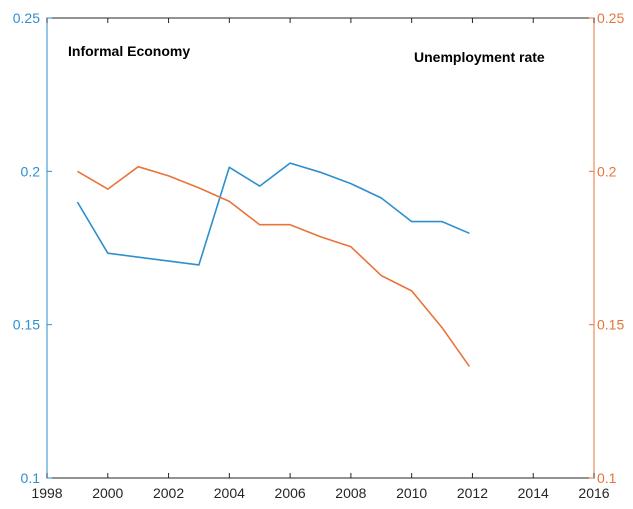  Describe the element at coordinates (46, 493) in the screenshot. I see `x-tick-label: 1998` at that location.